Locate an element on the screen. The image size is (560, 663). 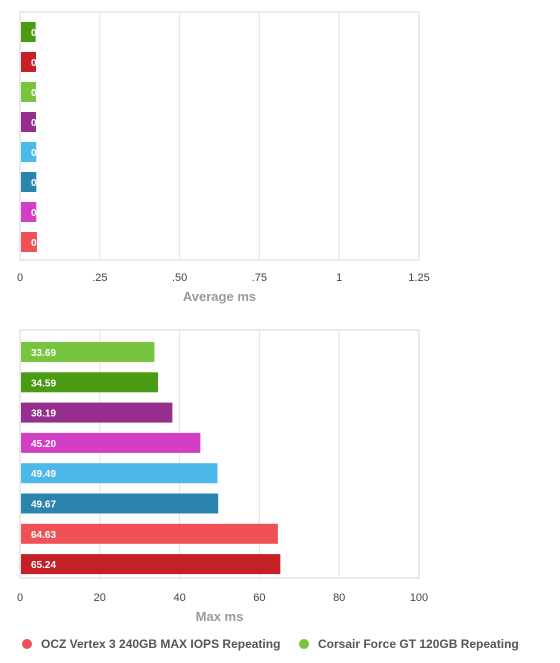
x-tick-label: 100 is located at coordinates (419, 598).